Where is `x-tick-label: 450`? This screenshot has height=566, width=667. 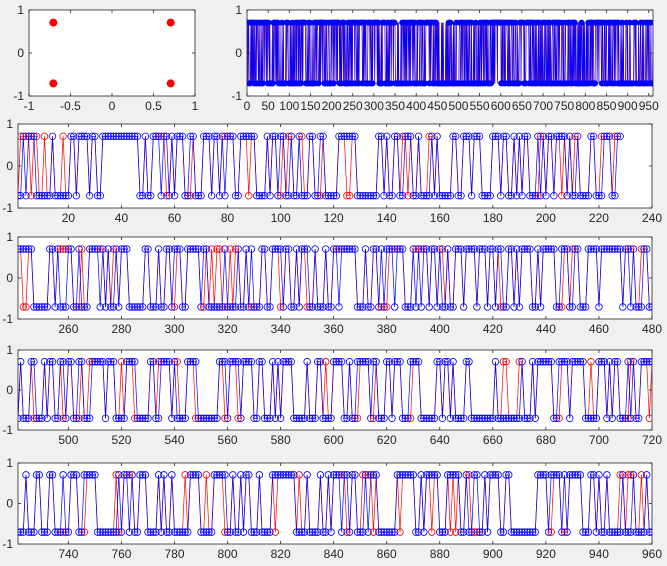
x-tick-label: 450 is located at coordinates (437, 106).